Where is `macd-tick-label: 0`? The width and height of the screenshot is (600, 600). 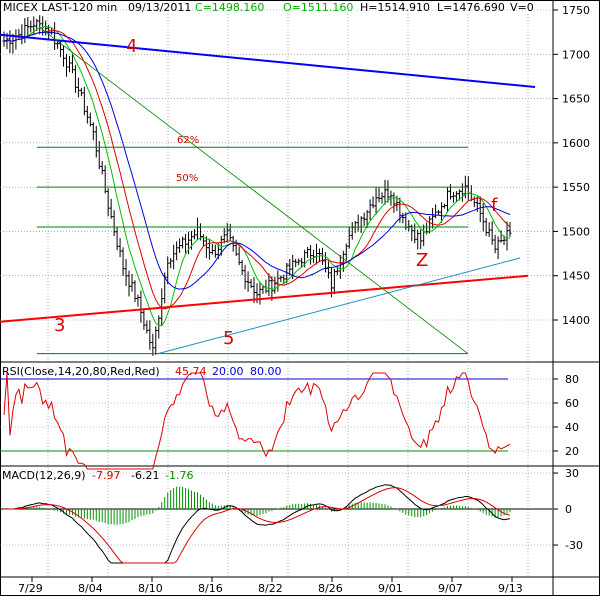
macd-tick-label: 0 is located at coordinates (568, 509).